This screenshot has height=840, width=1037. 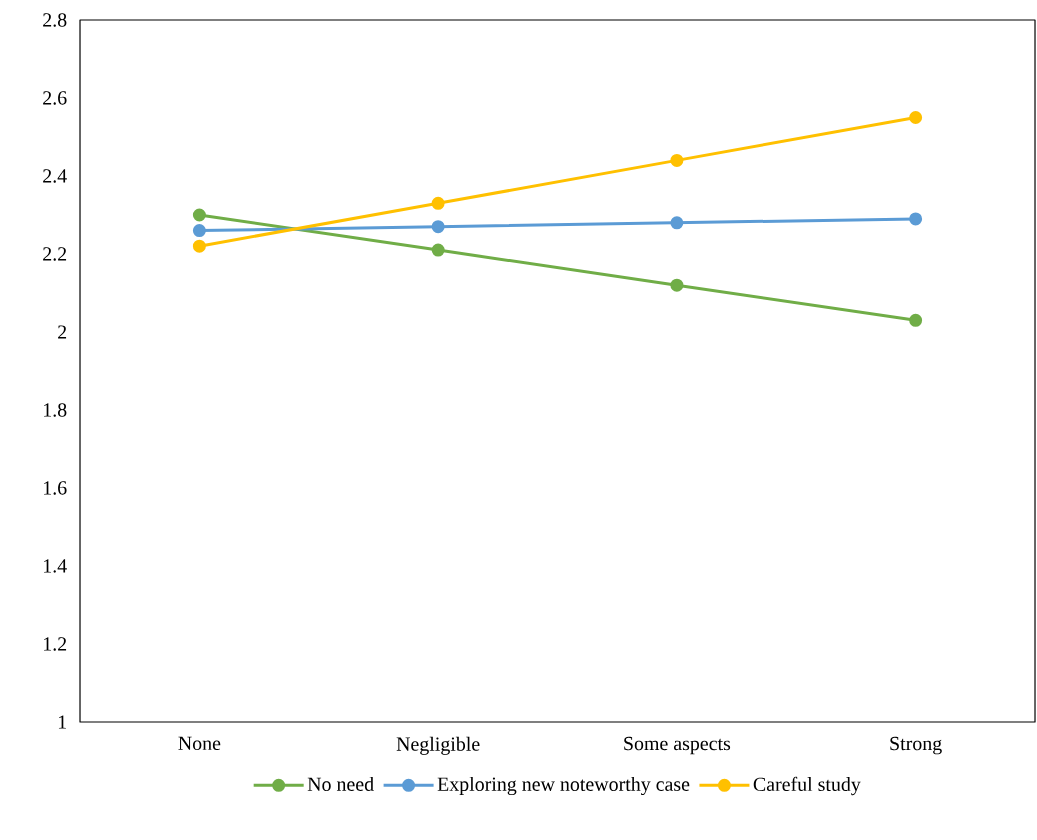 What do you see at coordinates (55, 488) in the screenshot?
I see `y-tick-label: 1.6` at bounding box center [55, 488].